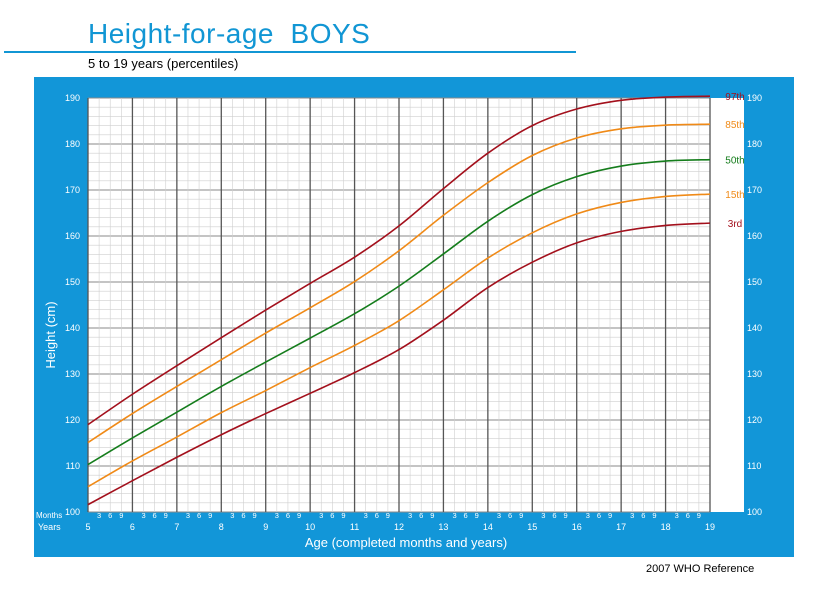 This screenshot has height=592, width=821. Describe the element at coordinates (734, 125) in the screenshot. I see `series-label-85th: 85th` at that location.